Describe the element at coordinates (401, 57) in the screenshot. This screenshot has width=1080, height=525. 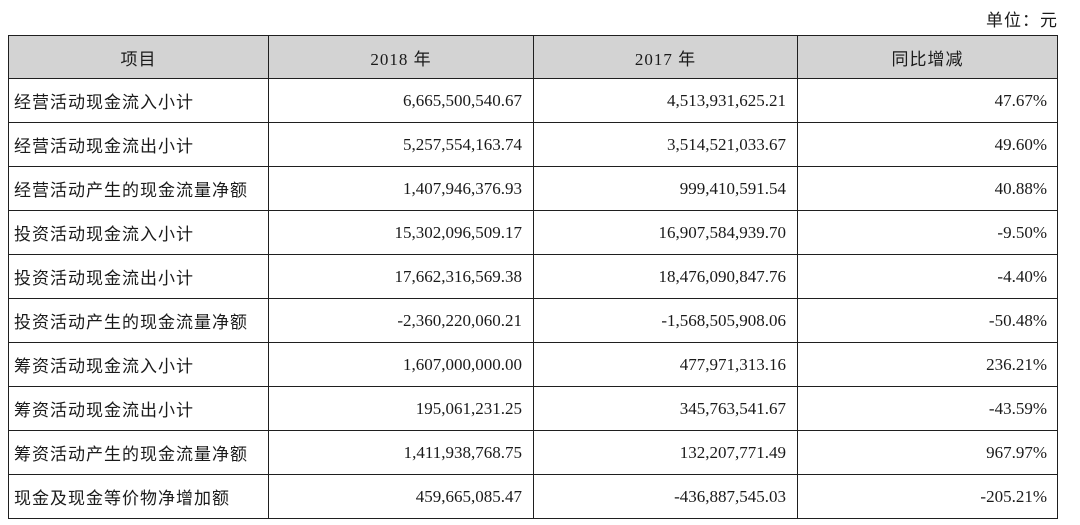
I see `header-cell-2018: 2018 年` at that location.